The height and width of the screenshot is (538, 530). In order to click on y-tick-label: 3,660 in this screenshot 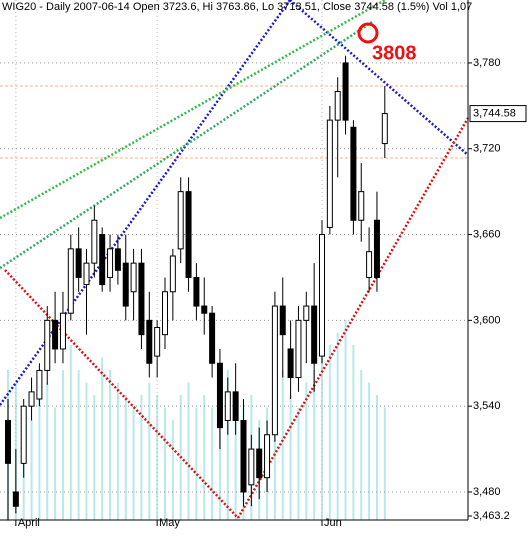, I will do `click(487, 234)`.